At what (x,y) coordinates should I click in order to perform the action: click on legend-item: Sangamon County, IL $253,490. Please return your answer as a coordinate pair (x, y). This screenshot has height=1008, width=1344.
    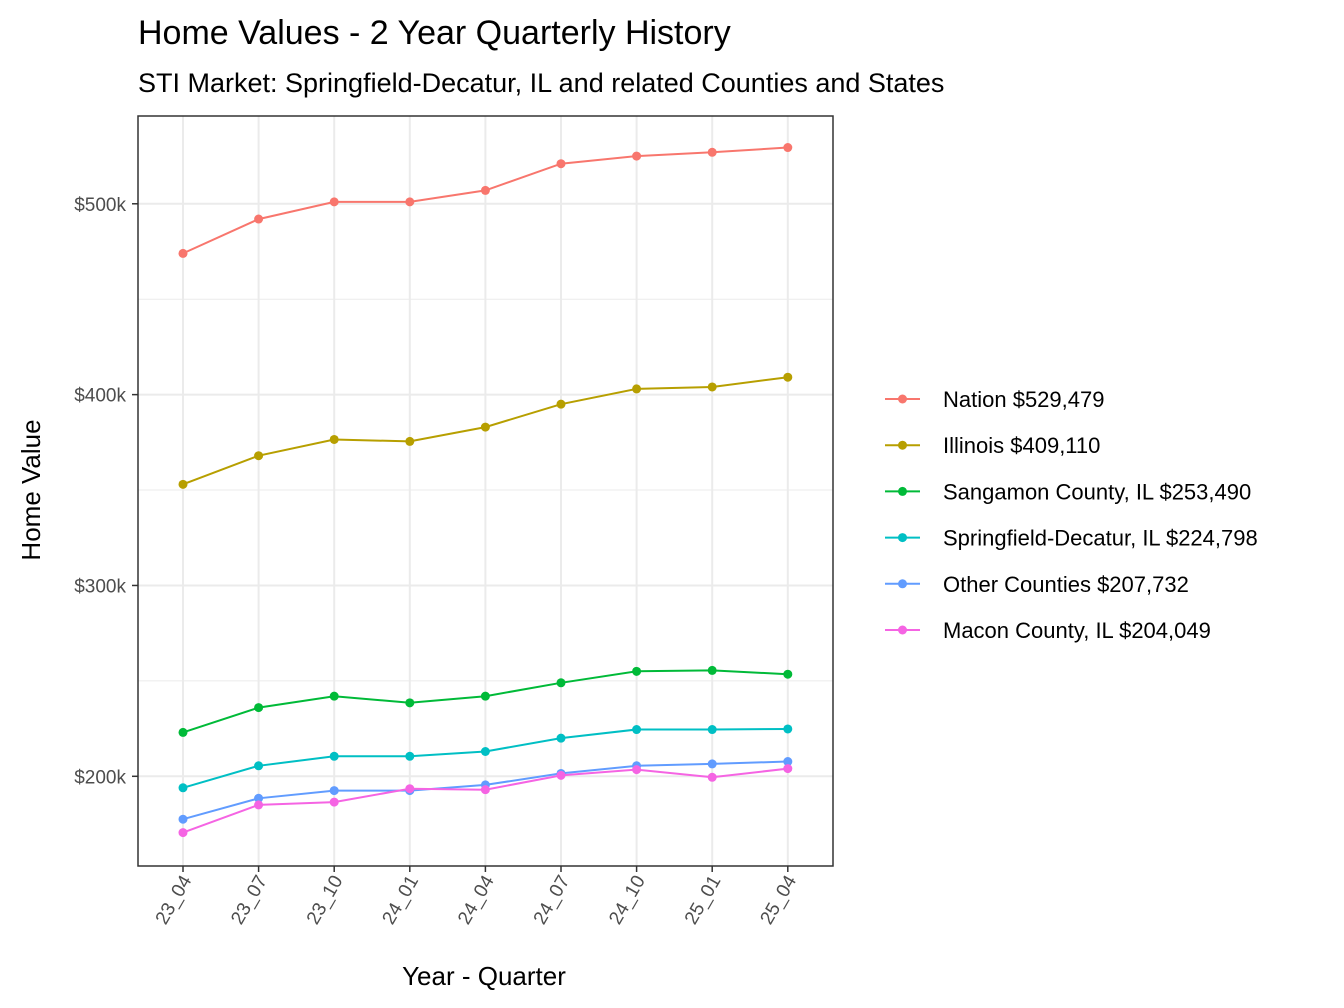
    Looking at the image, I should click on (1068, 491).